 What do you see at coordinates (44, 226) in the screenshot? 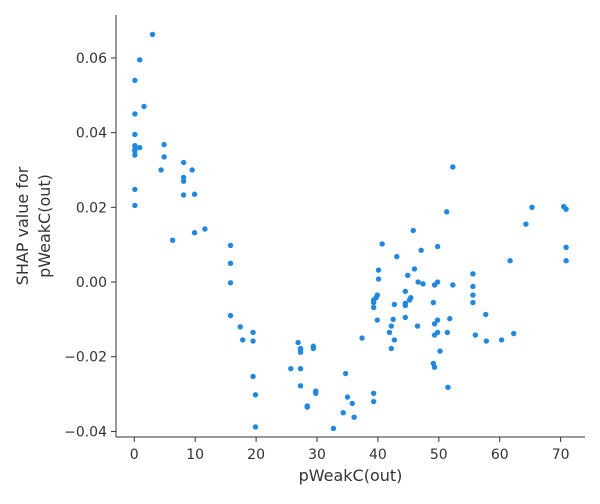
I see `y-axis-label-line-2: pWeakC(out)` at bounding box center [44, 226].